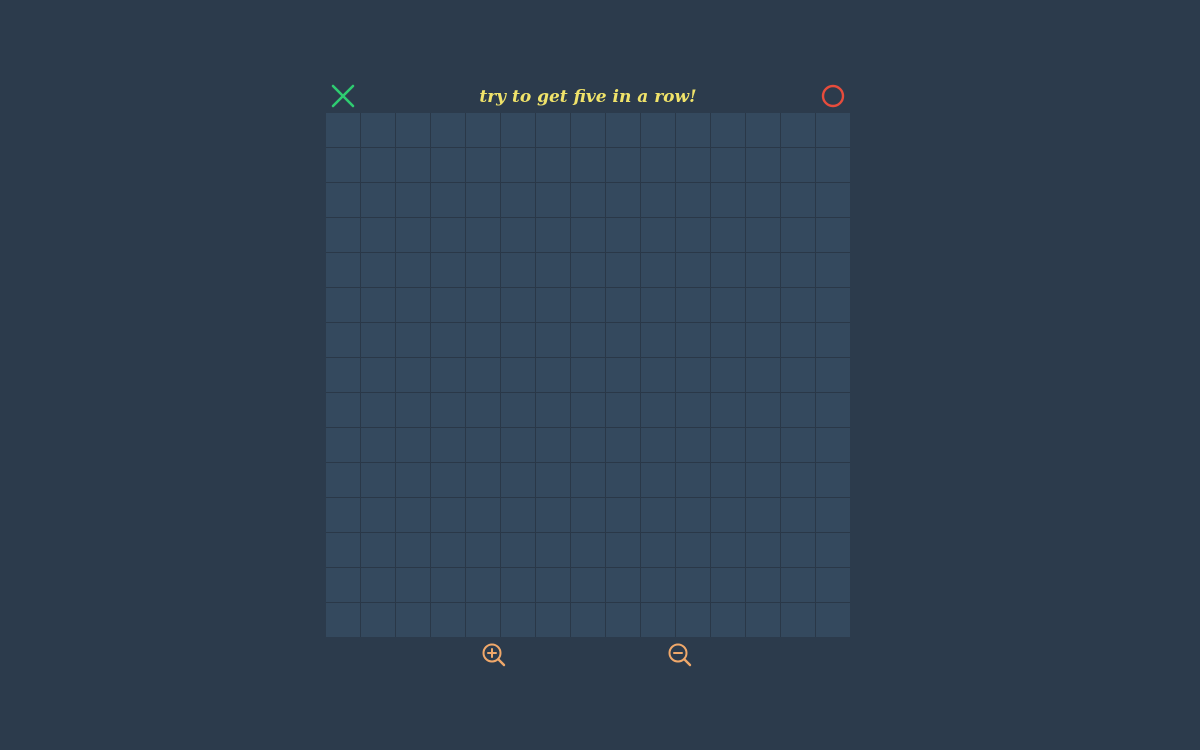  I want to click on zoom-out-button, so click(680, 655).